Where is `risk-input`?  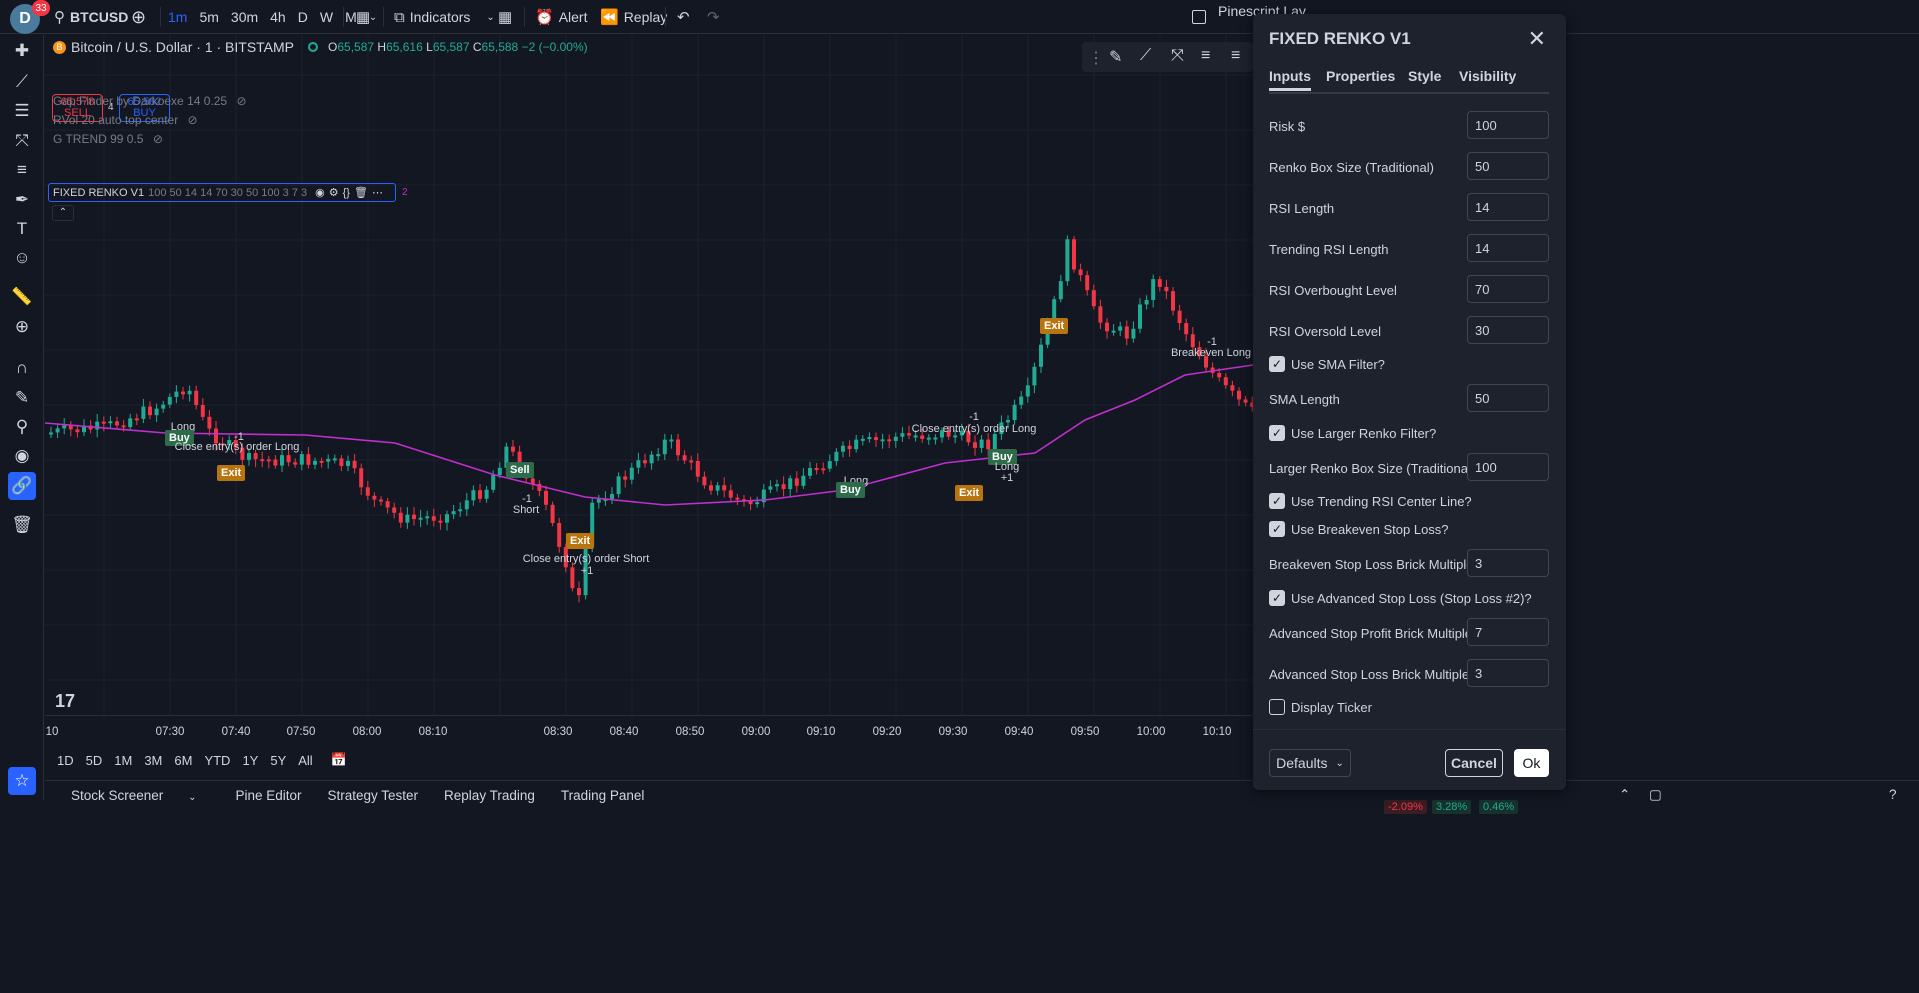 risk-input is located at coordinates (1508, 125).